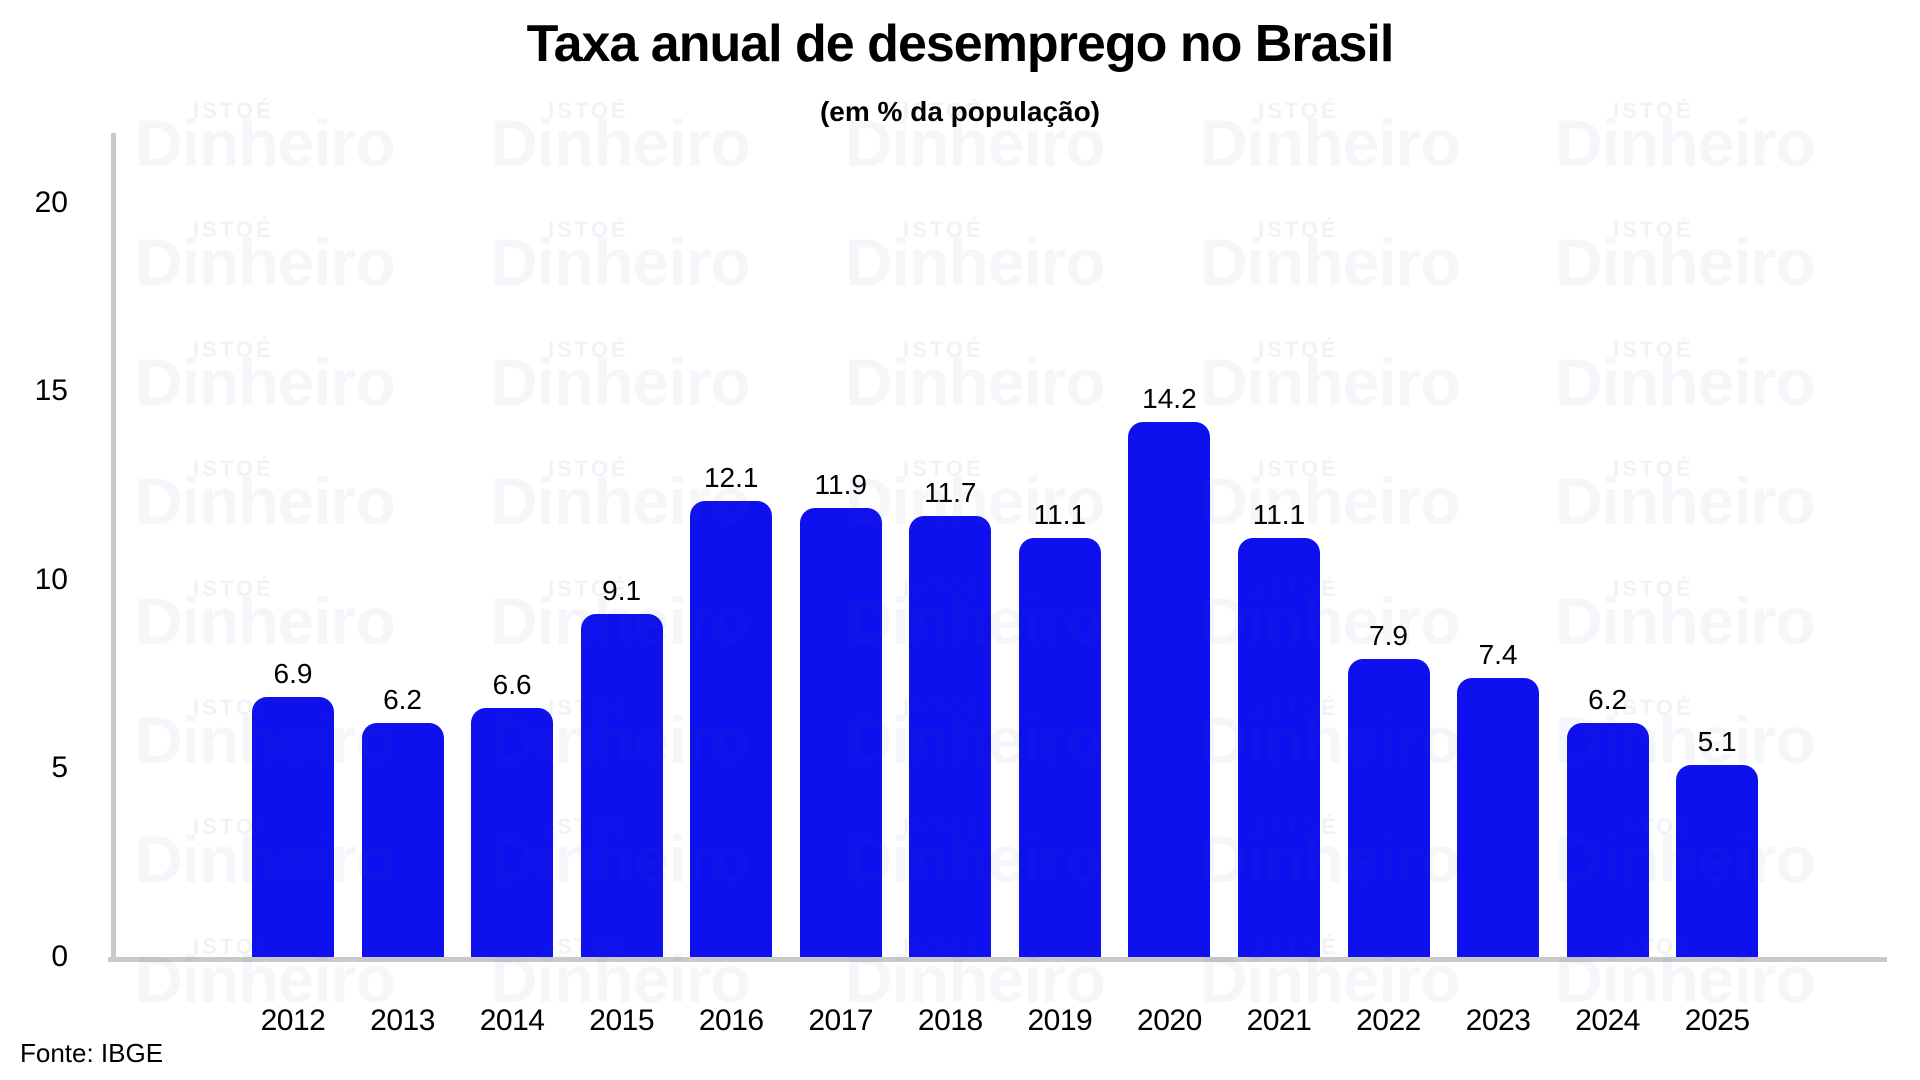  Describe the element at coordinates (1717, 1020) in the screenshot. I see `year-label-2025: 2025` at that location.